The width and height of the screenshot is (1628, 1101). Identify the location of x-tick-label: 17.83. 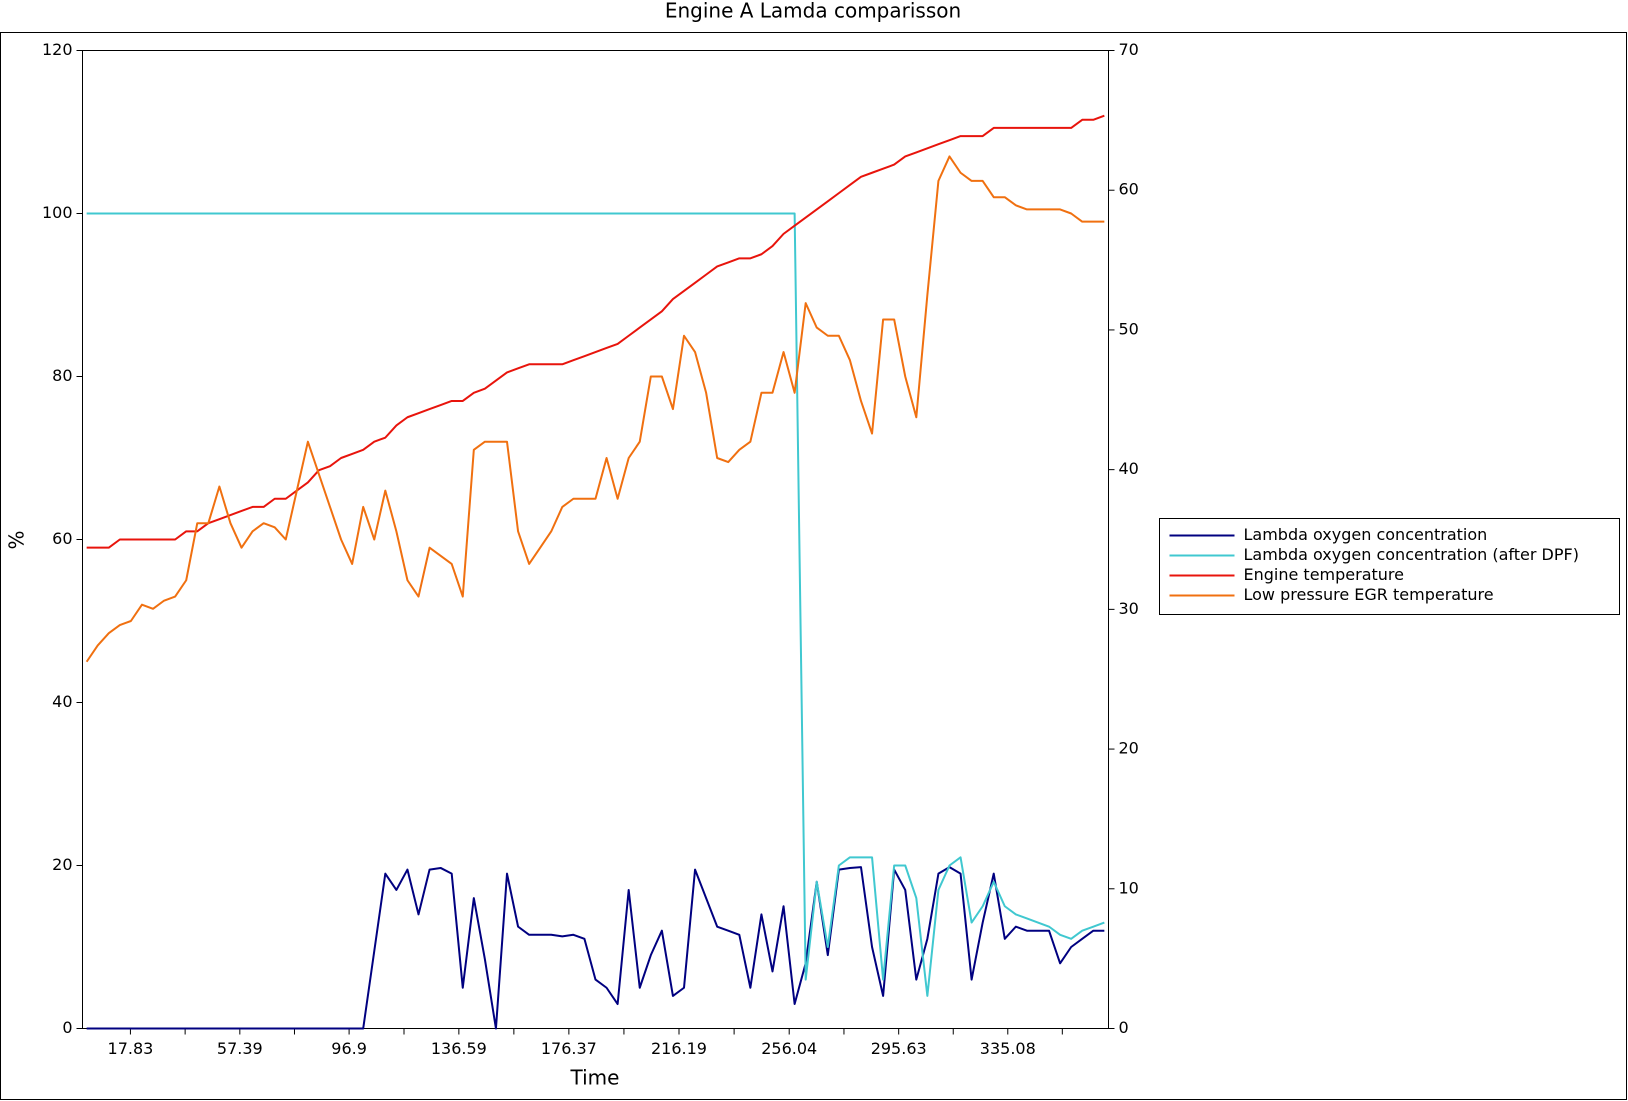
(131, 1048).